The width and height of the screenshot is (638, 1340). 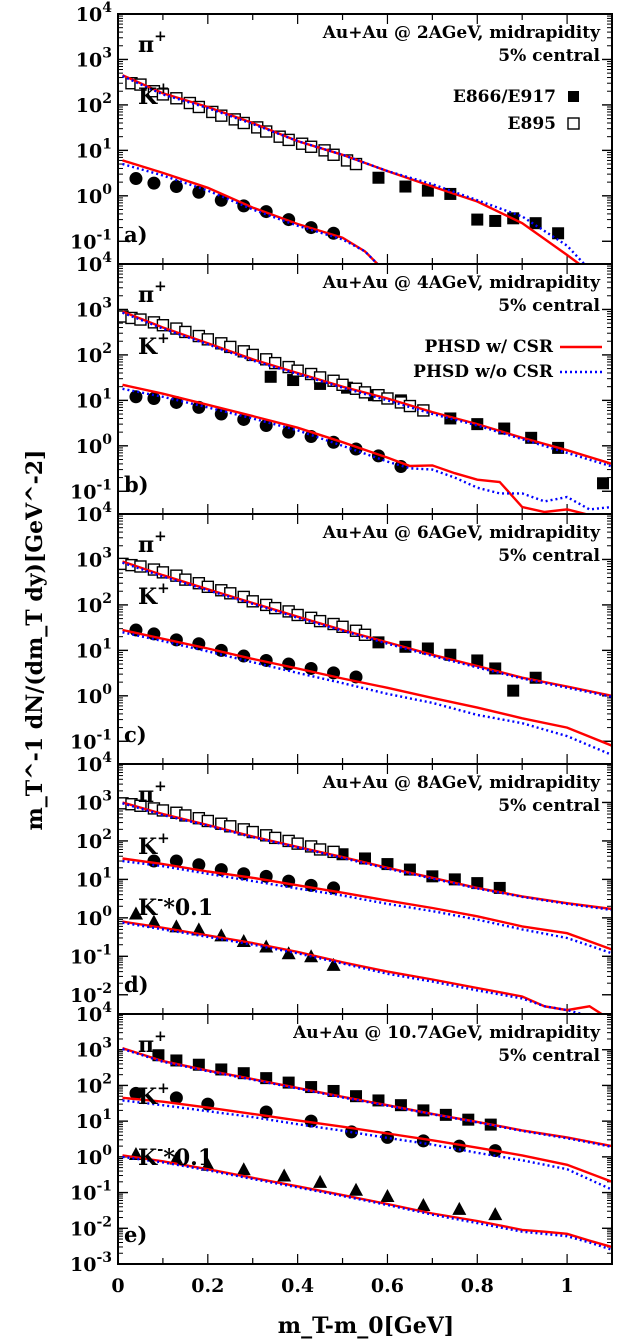 What do you see at coordinates (35, 640) in the screenshot?
I see `y-axis-title: m_T^-1 dN/(dm_T dy)[GeV^-2]` at bounding box center [35, 640].